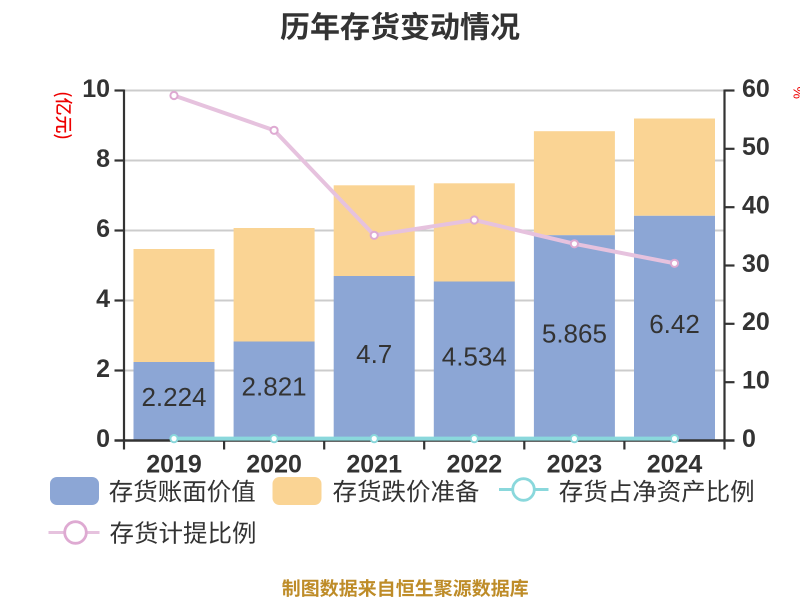 This screenshot has width=800, height=600. Describe the element at coordinates (575, 465) in the screenshot. I see `svg-text: 2023` at that location.